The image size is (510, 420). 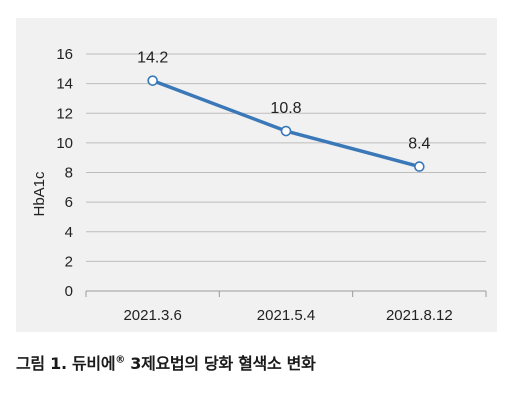 What do you see at coordinates (419, 144) in the screenshot?
I see `data-label-2: 8.4` at bounding box center [419, 144].